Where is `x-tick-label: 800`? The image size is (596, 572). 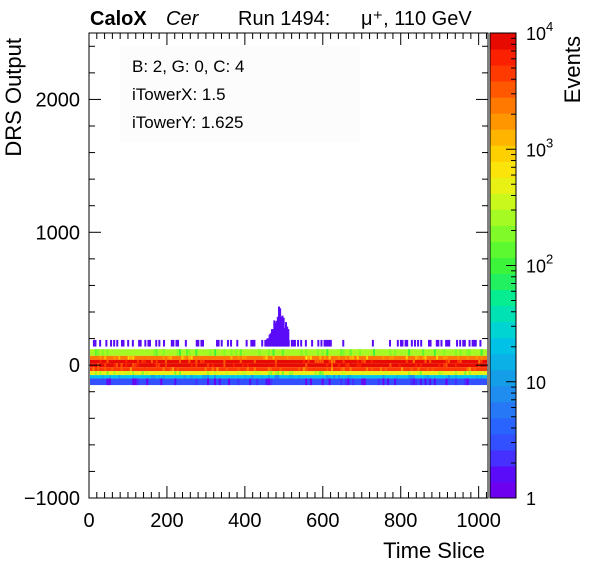
x-tick-label: 800 is located at coordinates (400, 521).